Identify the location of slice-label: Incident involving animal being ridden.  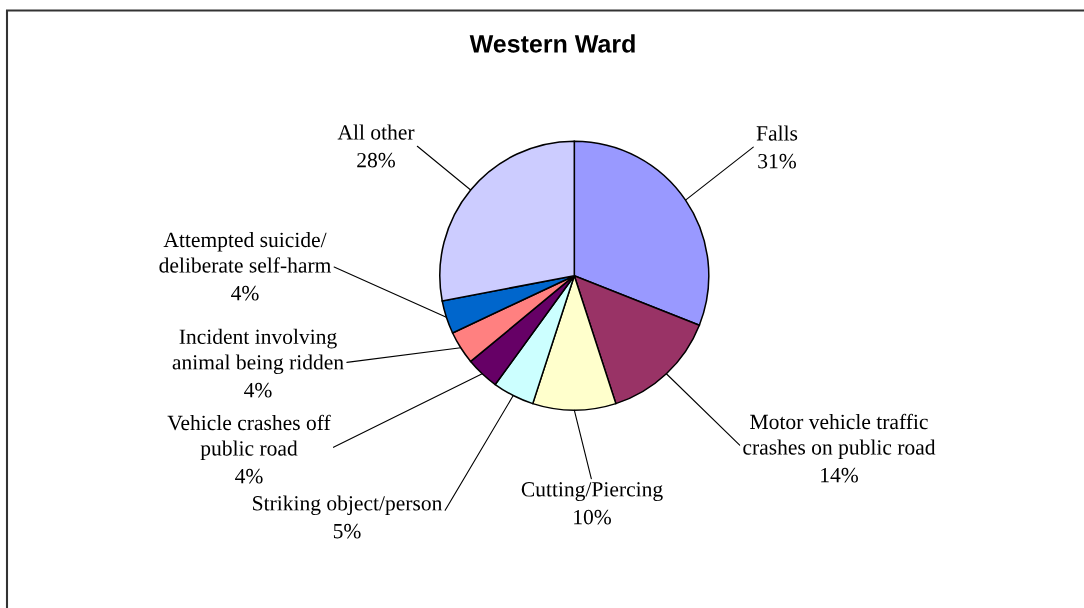
(258, 351).